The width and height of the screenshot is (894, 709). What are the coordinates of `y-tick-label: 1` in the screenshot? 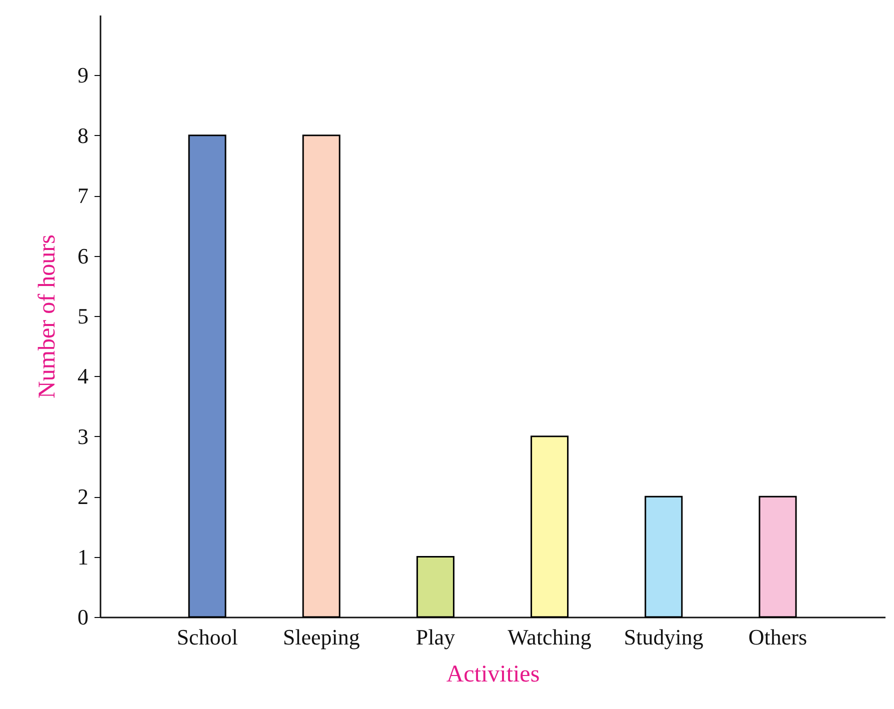 It's located at (83, 557).